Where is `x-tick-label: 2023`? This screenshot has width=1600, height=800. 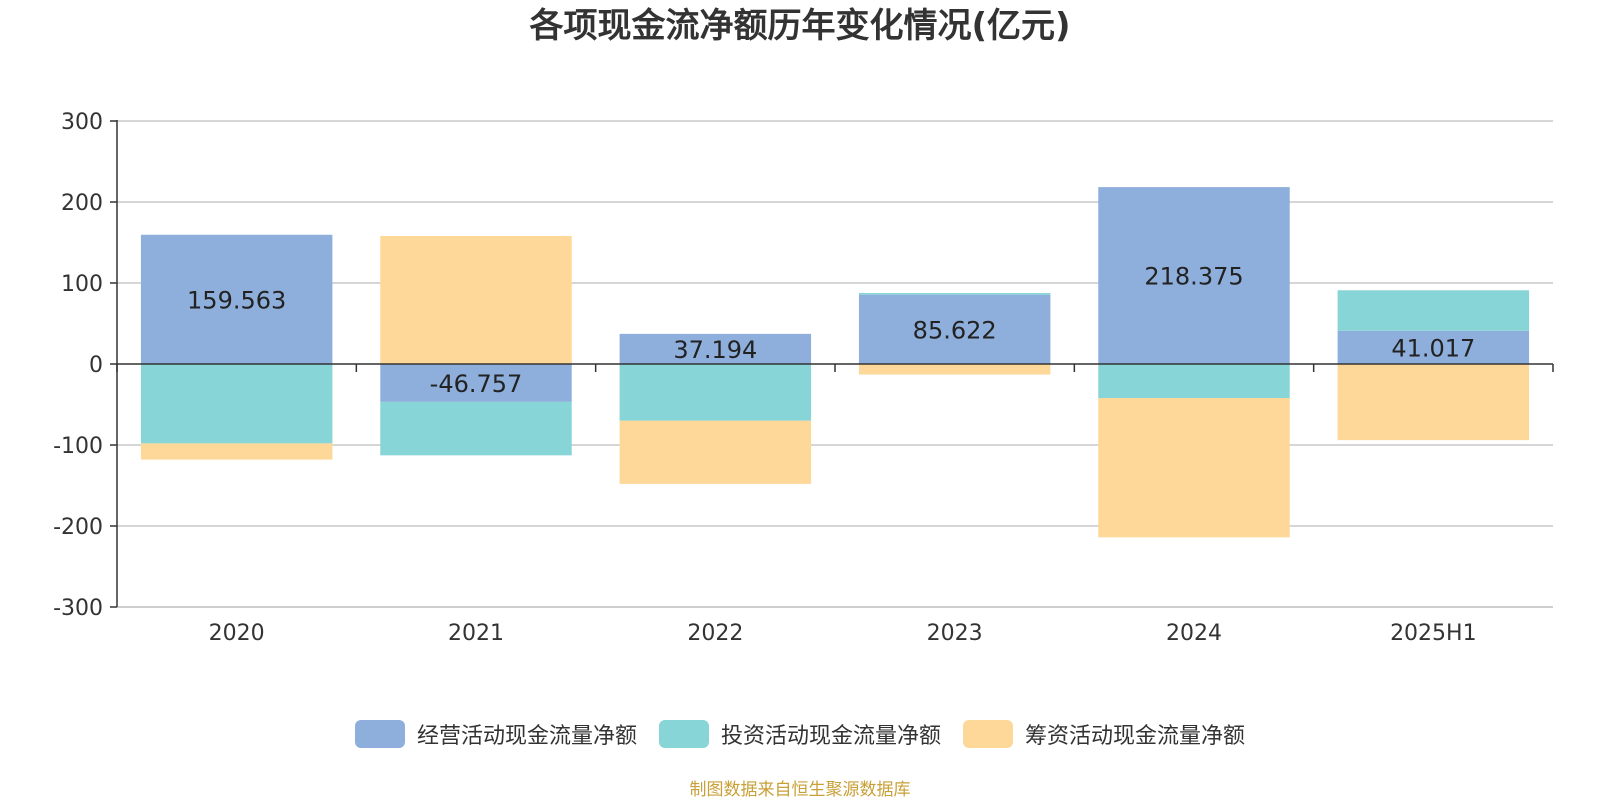
x-tick-label: 2023 is located at coordinates (955, 633).